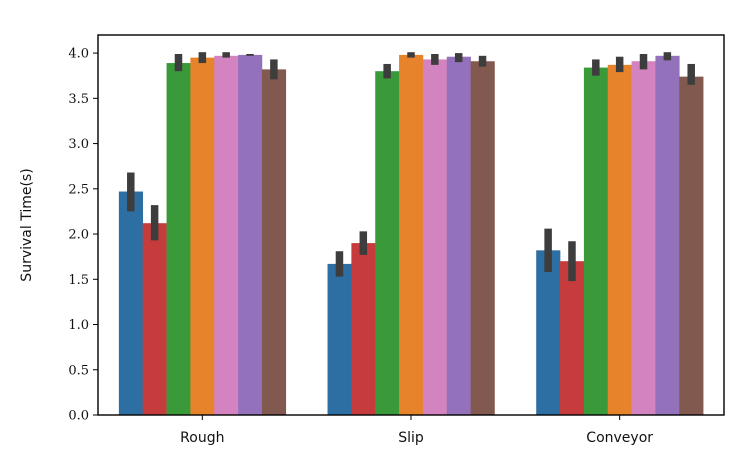  Describe the element at coordinates (78, 280) in the screenshot. I see `y-tick-label: 1.5` at that location.